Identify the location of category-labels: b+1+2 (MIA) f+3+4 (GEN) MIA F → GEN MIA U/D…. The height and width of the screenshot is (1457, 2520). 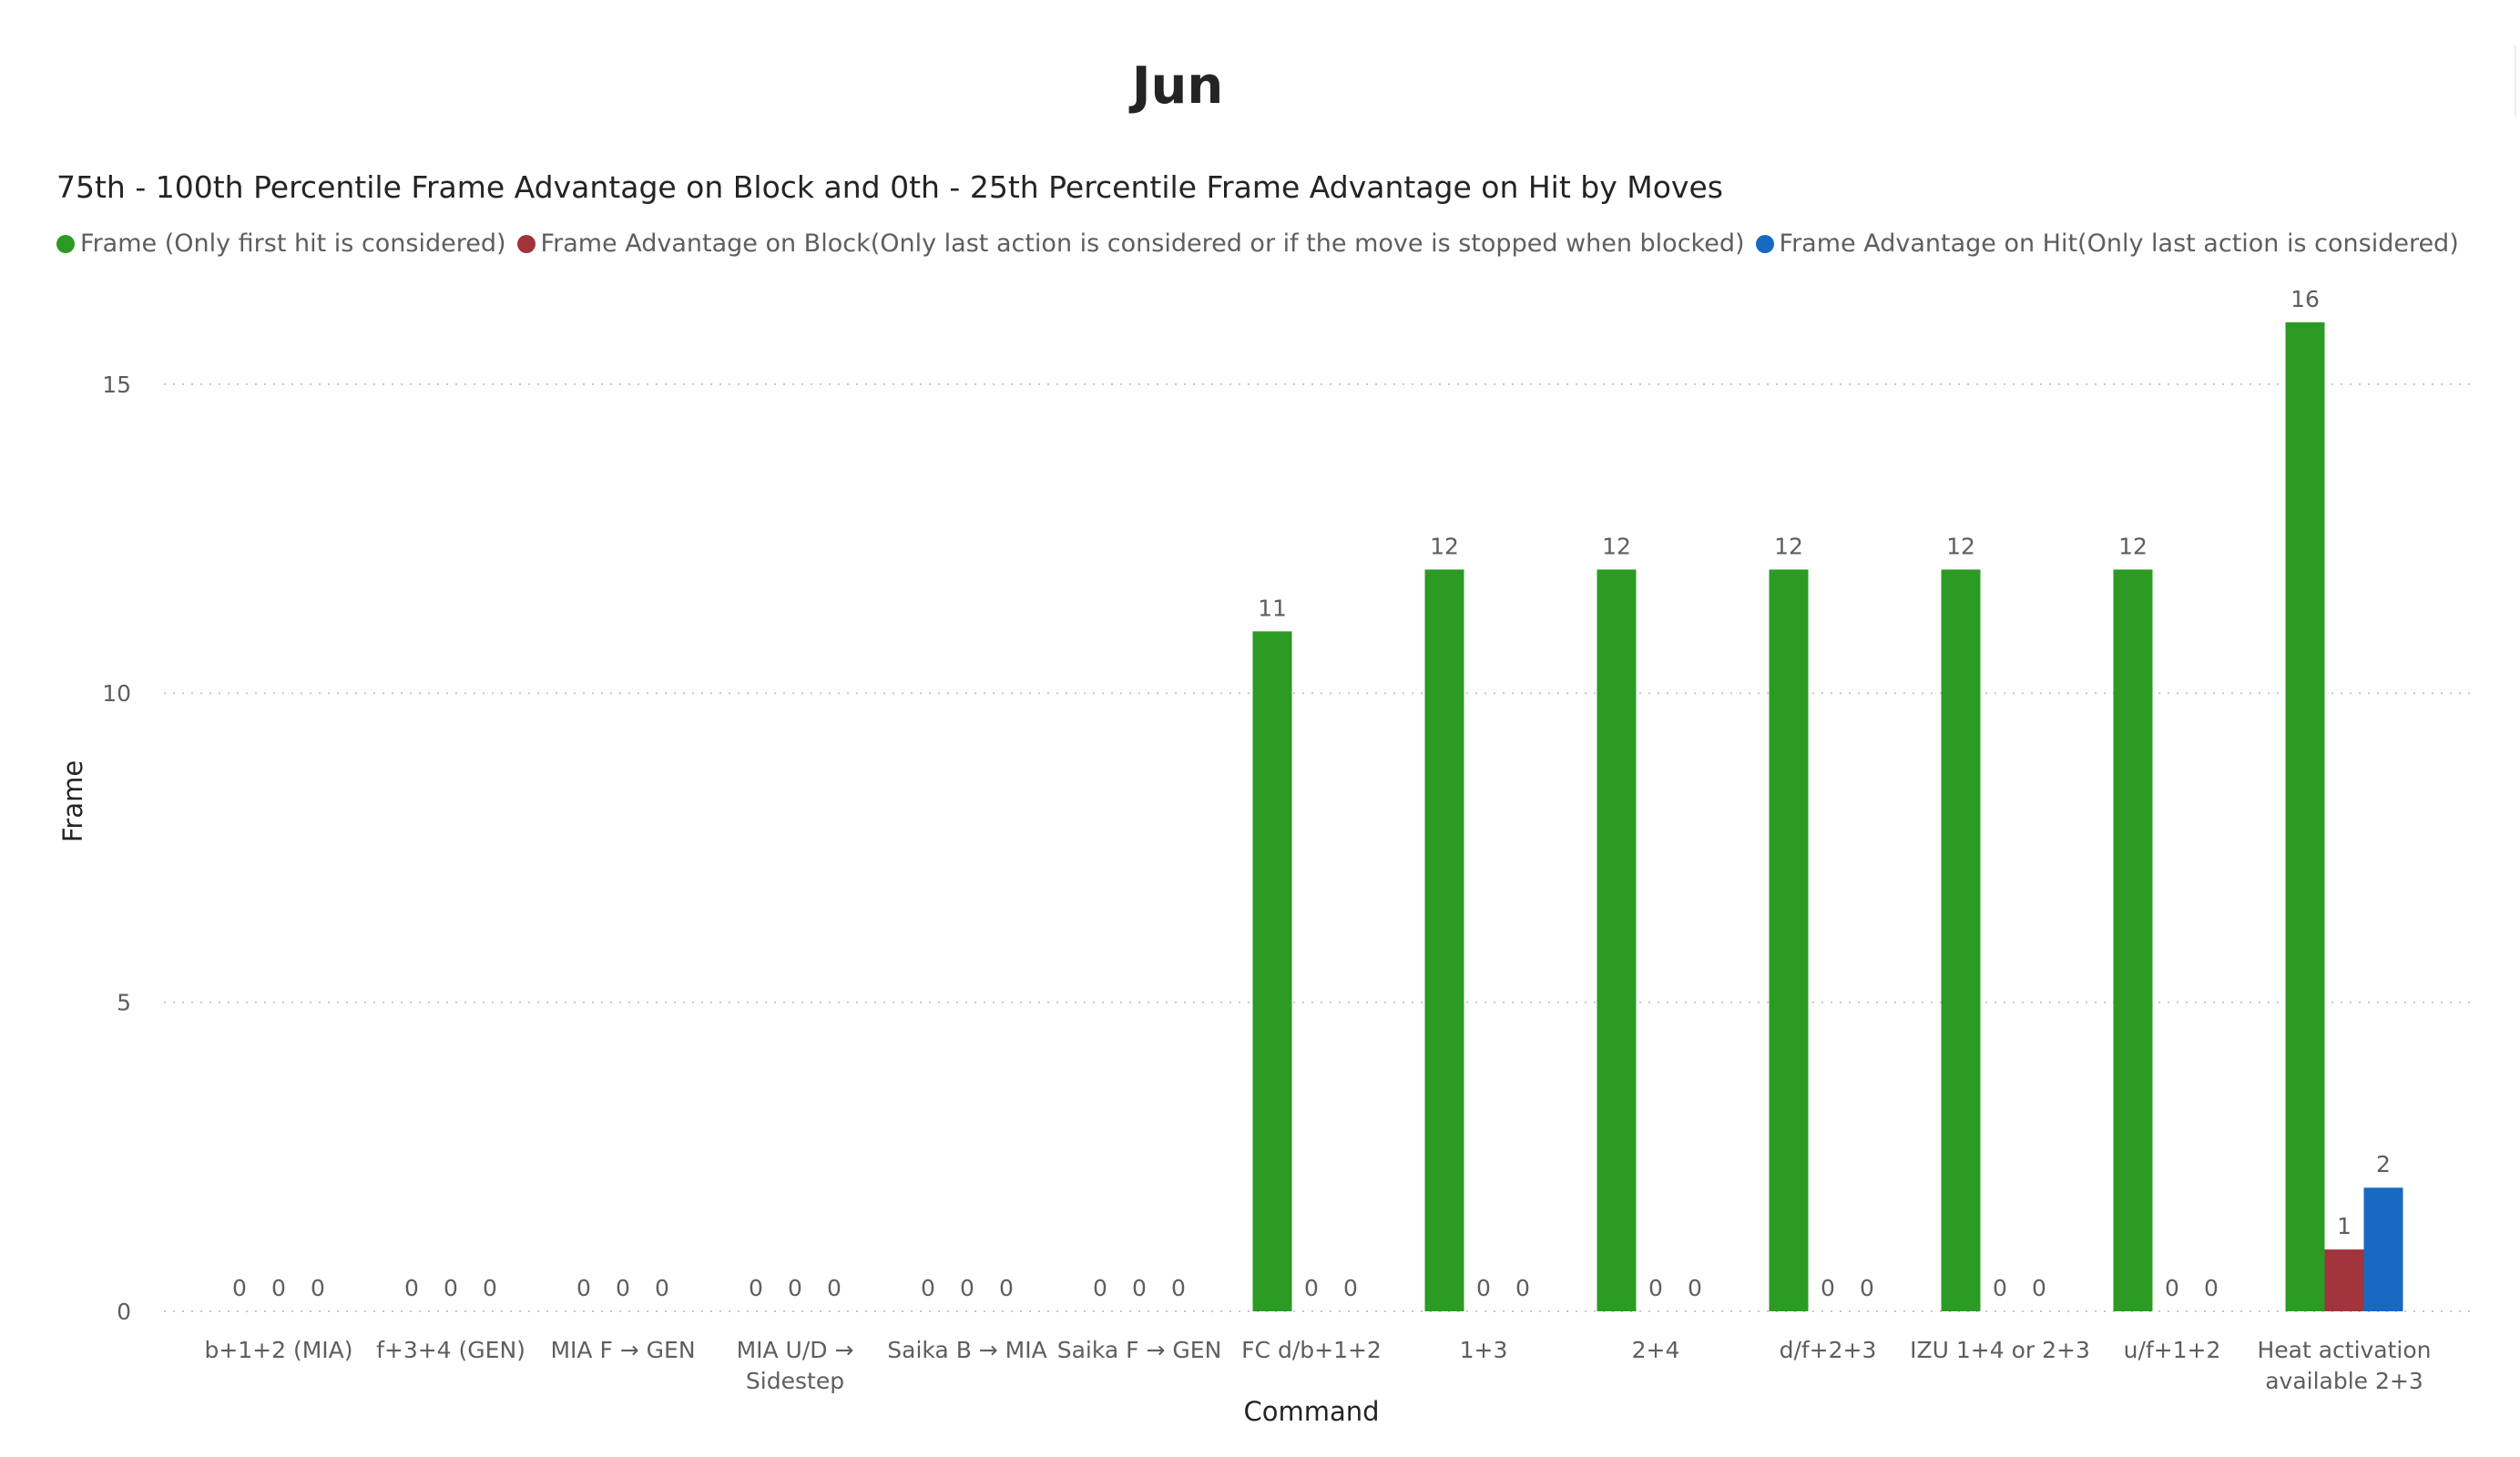
(1317, 1366).